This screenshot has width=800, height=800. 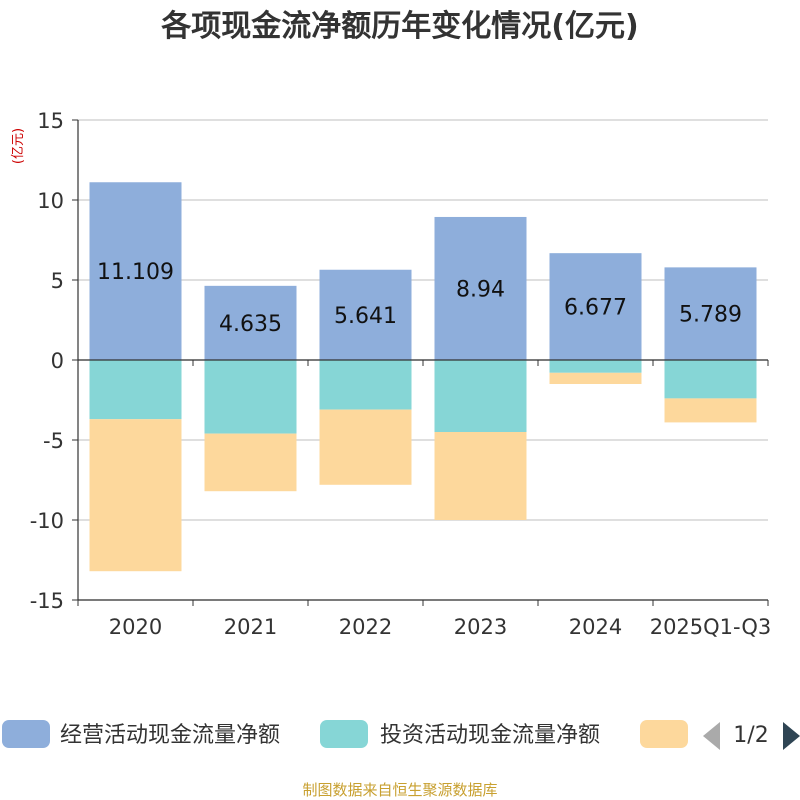 I want to click on x-tick-label: 2021, so click(x=250, y=627).